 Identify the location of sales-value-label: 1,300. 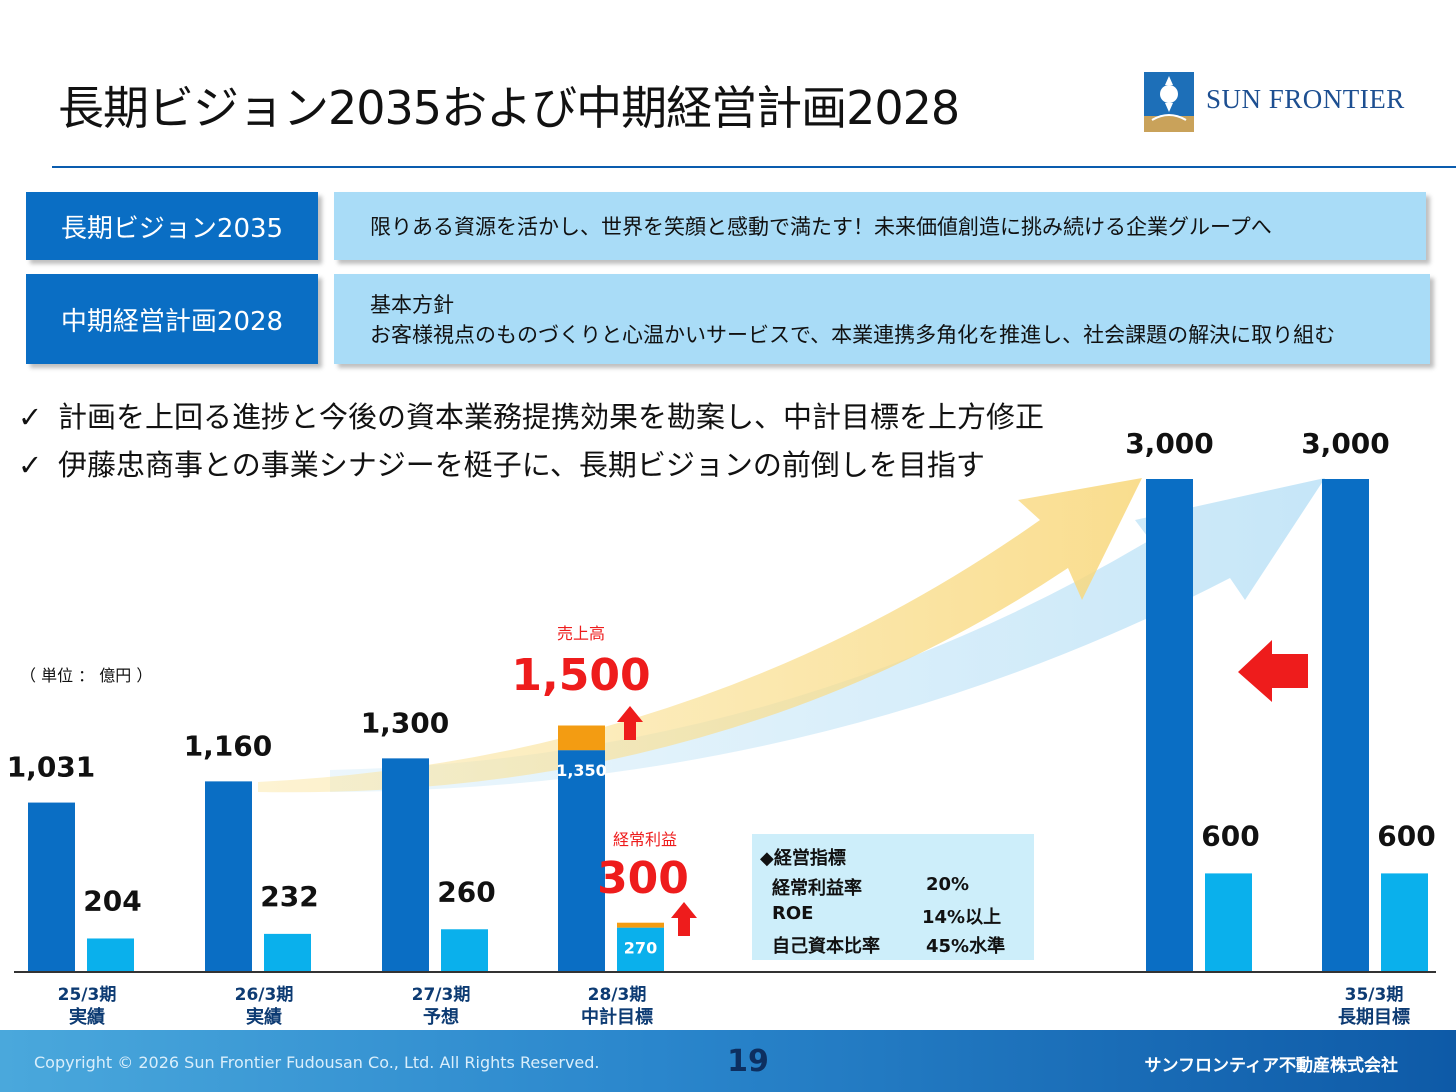
(405, 722).